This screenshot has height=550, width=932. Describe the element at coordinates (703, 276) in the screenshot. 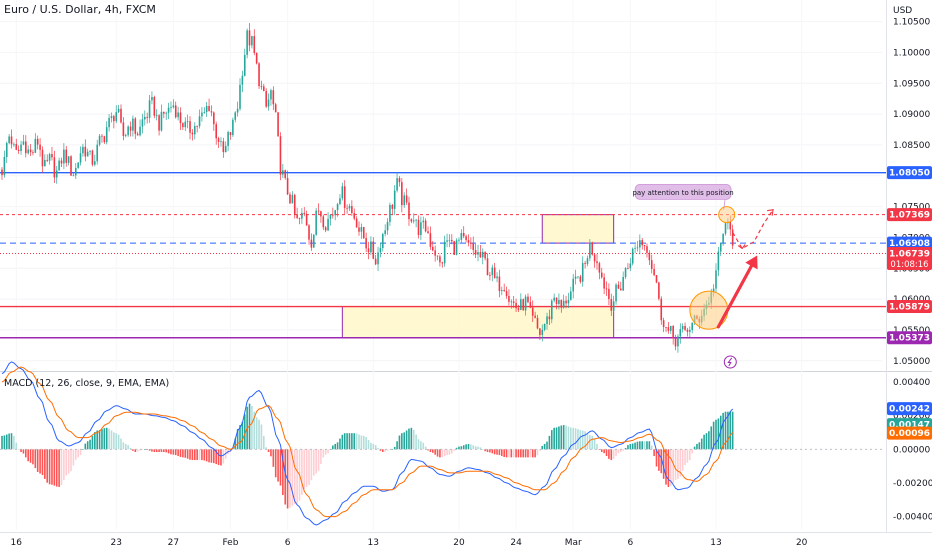

I see `drawings: pay attention to this position` at that location.